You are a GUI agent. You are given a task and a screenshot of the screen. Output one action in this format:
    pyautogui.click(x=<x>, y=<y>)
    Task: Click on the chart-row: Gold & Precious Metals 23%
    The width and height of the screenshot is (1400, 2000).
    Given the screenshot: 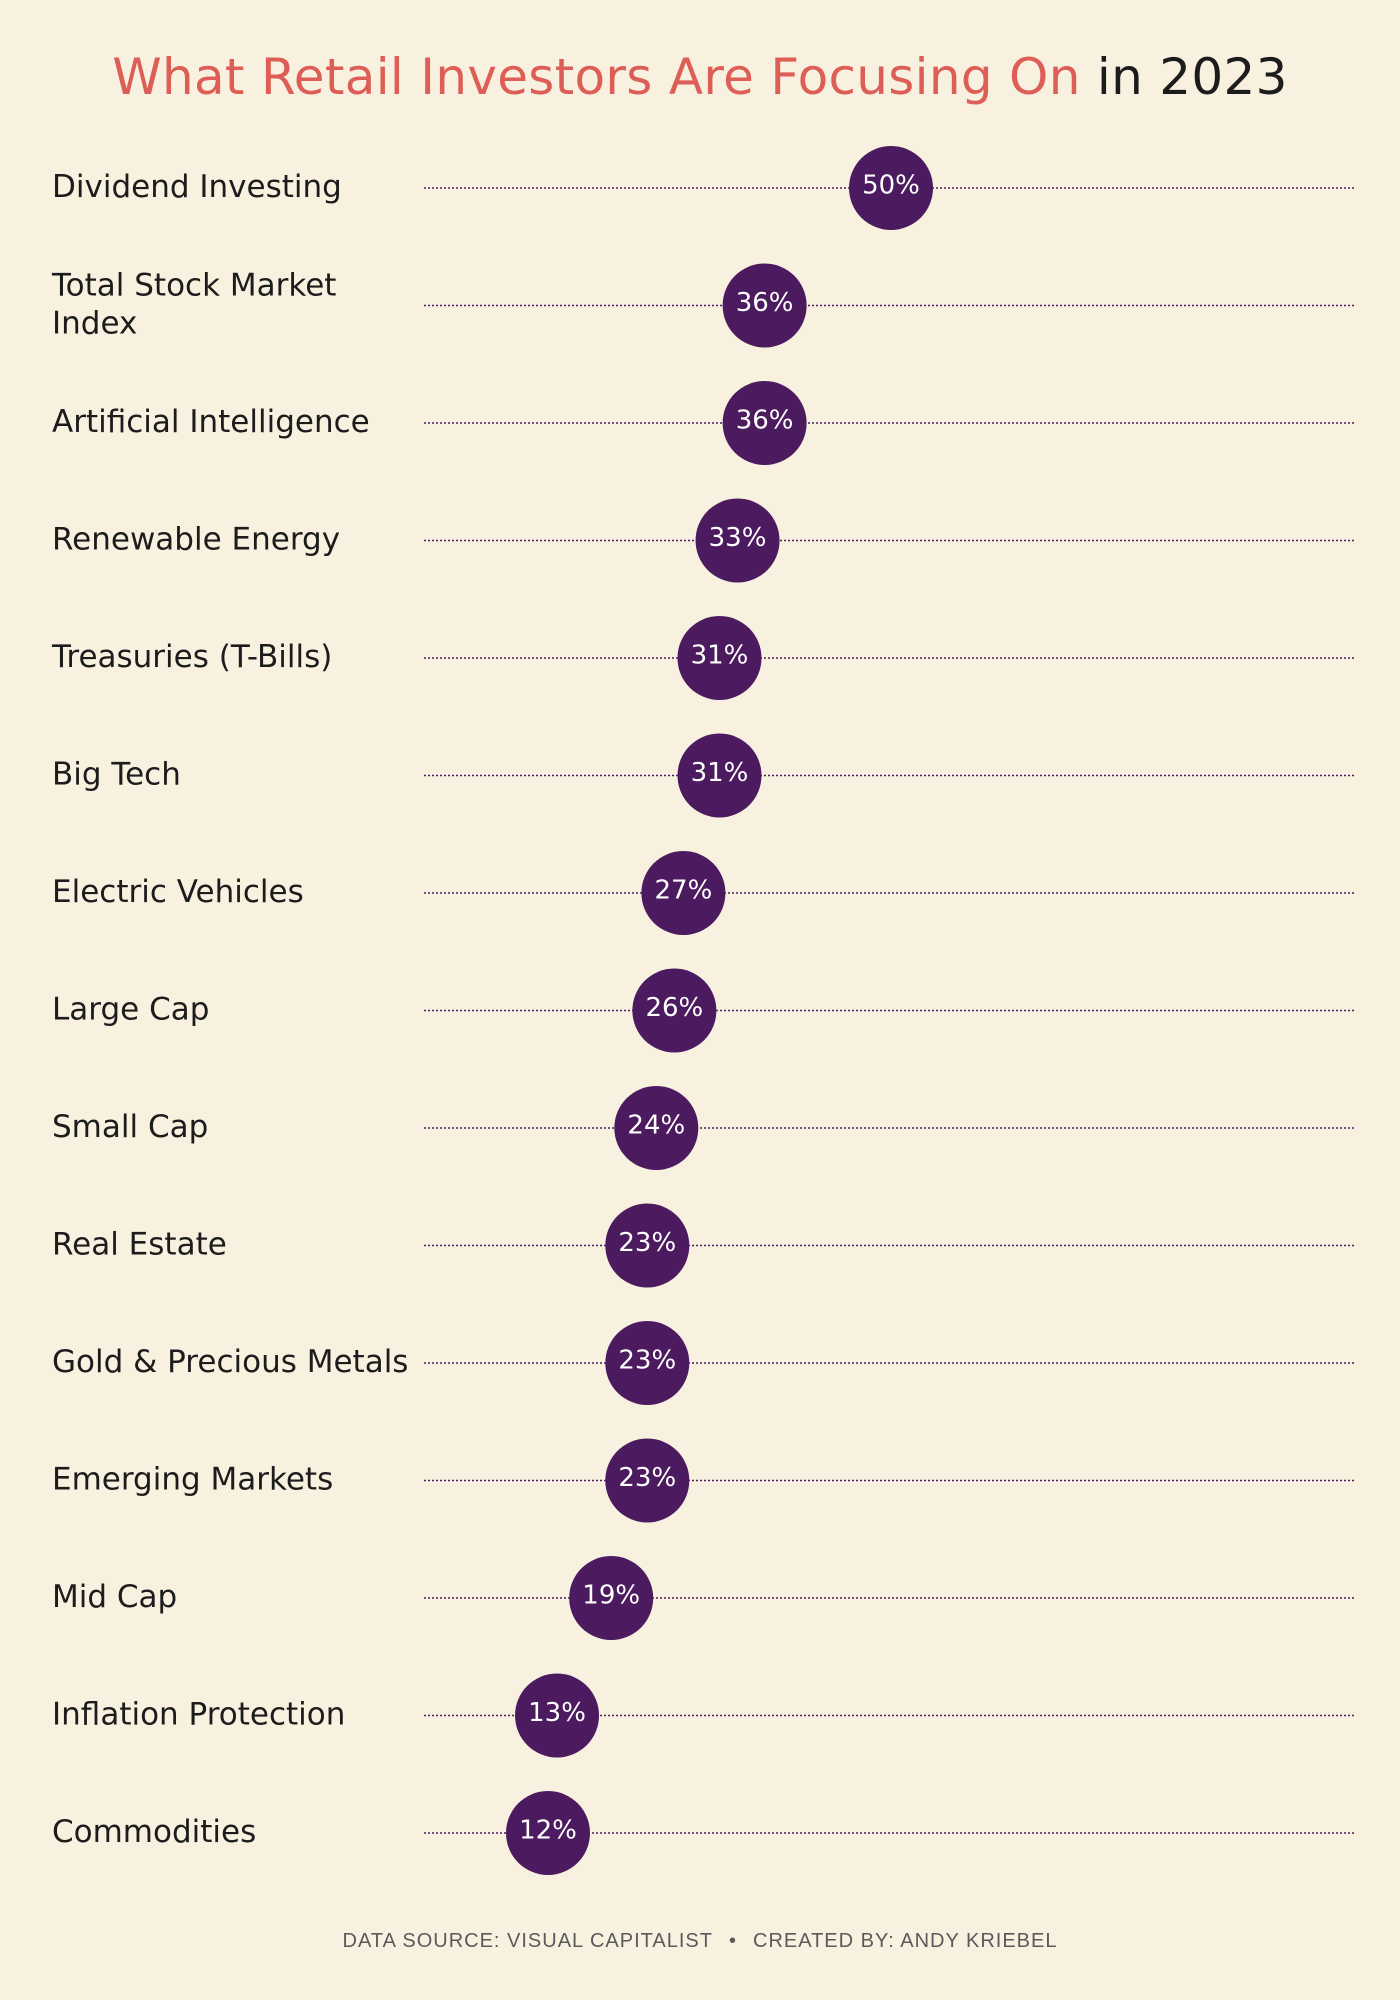 What is the action you would take?
    pyautogui.click(x=704, y=1363)
    